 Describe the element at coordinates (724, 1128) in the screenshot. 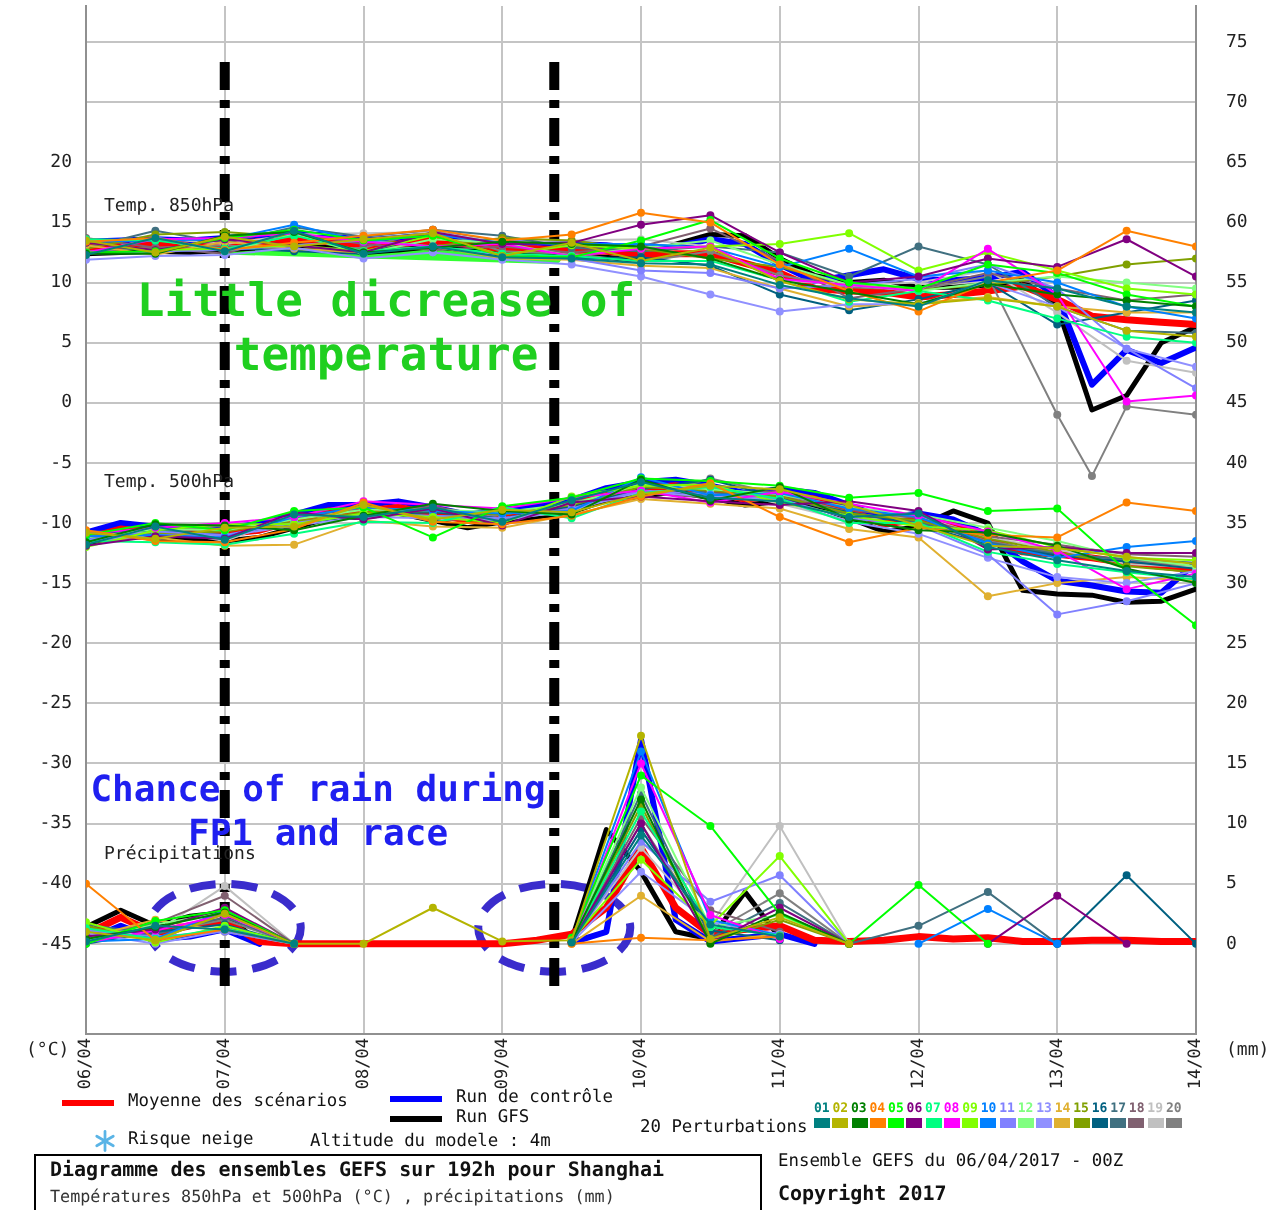

I see `legend-title: 20 Perturbations` at that location.